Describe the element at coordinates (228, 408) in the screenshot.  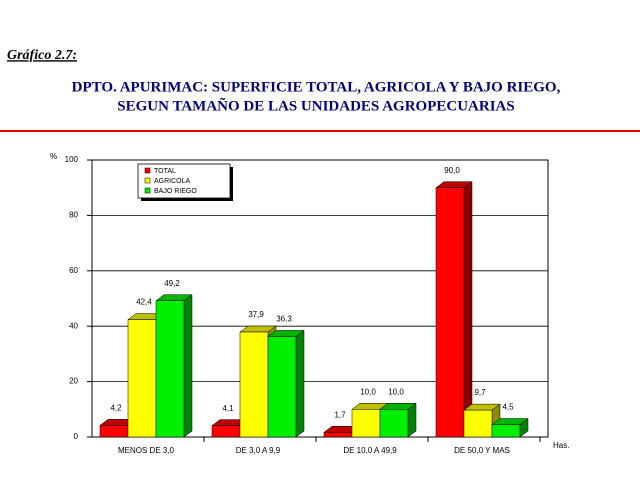
I see `value-label: 4,1` at that location.